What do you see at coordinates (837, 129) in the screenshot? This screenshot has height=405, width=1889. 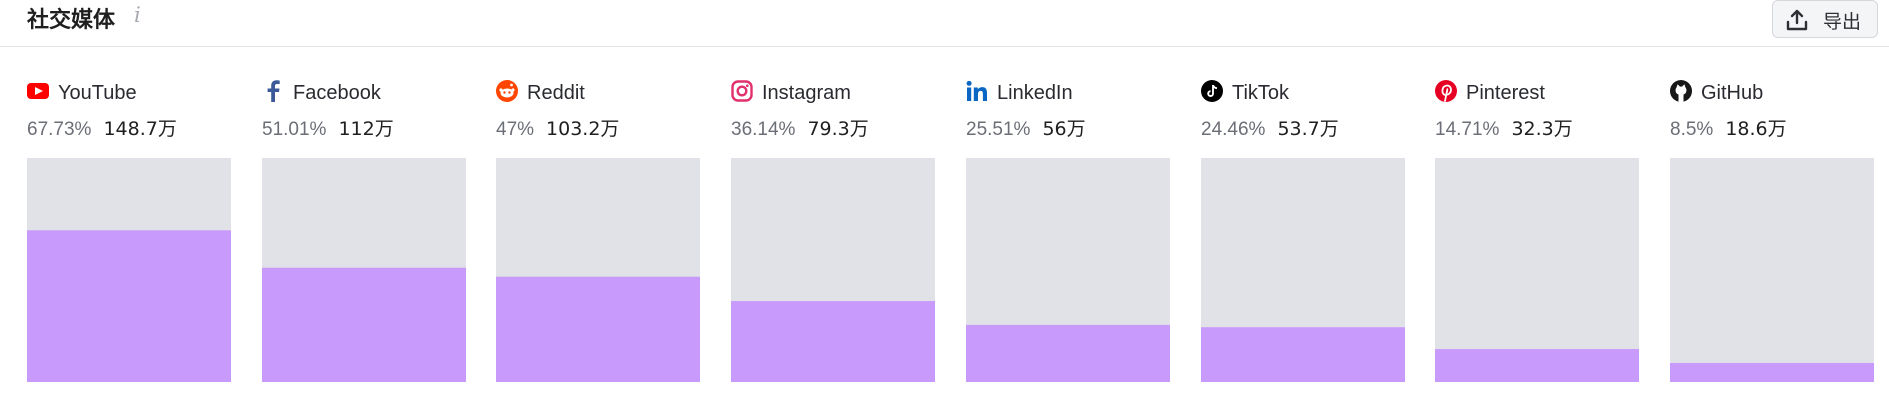 I see `count-label: 79.3万` at bounding box center [837, 129].